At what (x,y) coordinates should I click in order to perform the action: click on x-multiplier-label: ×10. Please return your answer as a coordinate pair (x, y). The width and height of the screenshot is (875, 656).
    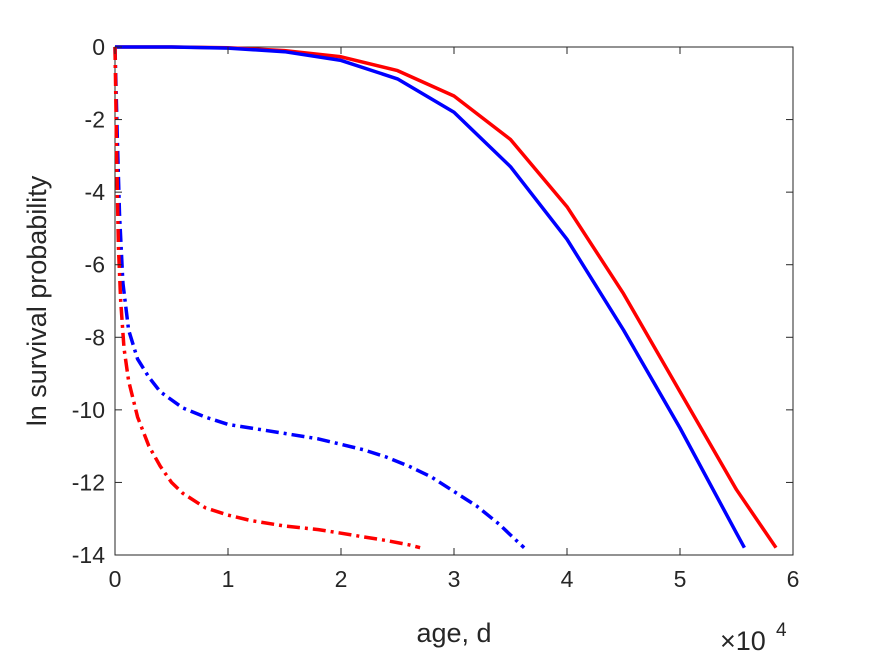
    Looking at the image, I should click on (743, 641).